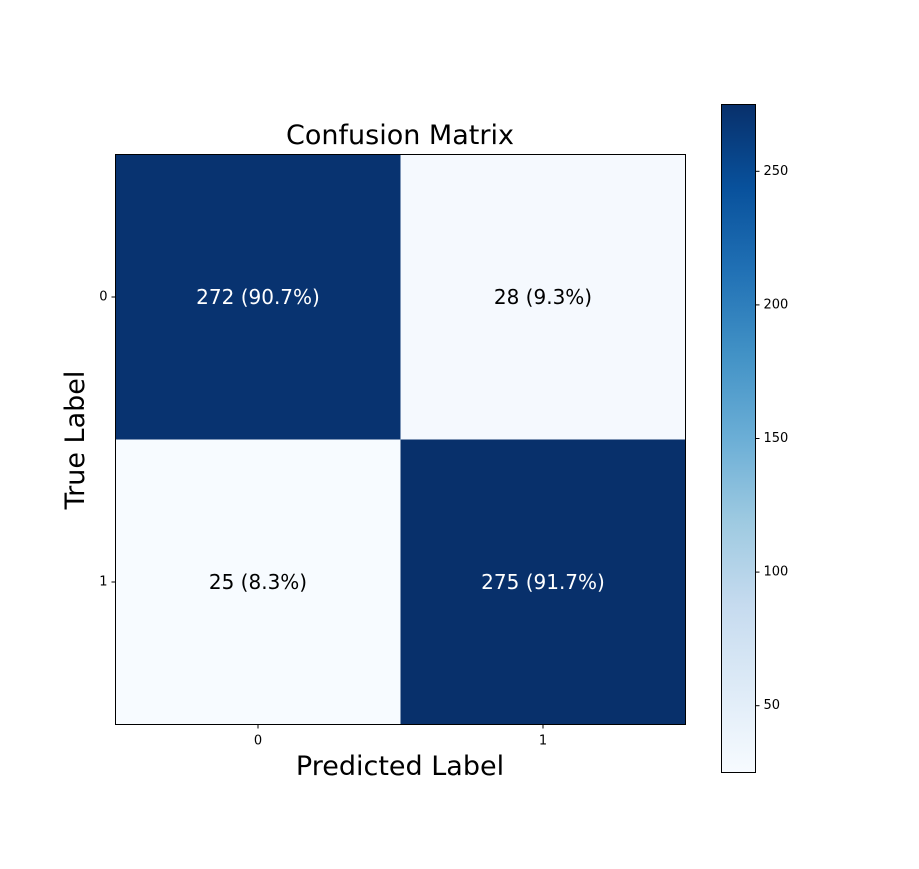  What do you see at coordinates (776, 572) in the screenshot?
I see `colorbar-tick-label-1: 100` at bounding box center [776, 572].